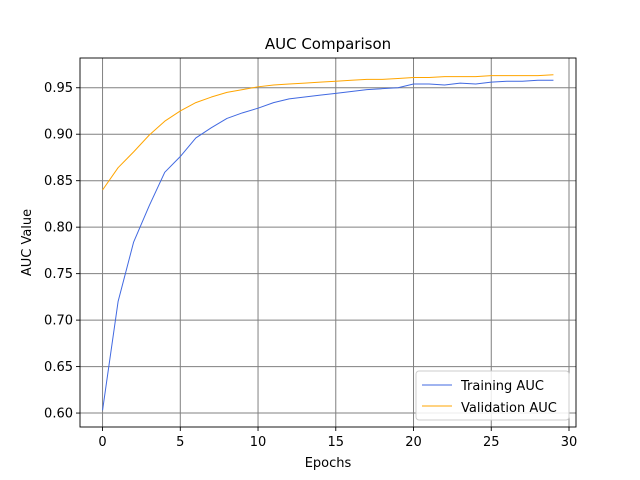 This screenshot has height=480, width=640. I want to click on legend: Training AUC Validation AUC, so click(492, 395).